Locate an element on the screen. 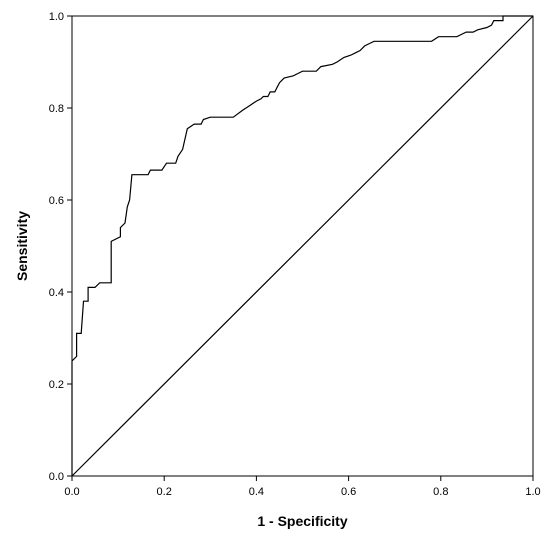 Image resolution: width=550 pixels, height=544 pixels. x-tick-label: 0.8 is located at coordinates (440, 492).